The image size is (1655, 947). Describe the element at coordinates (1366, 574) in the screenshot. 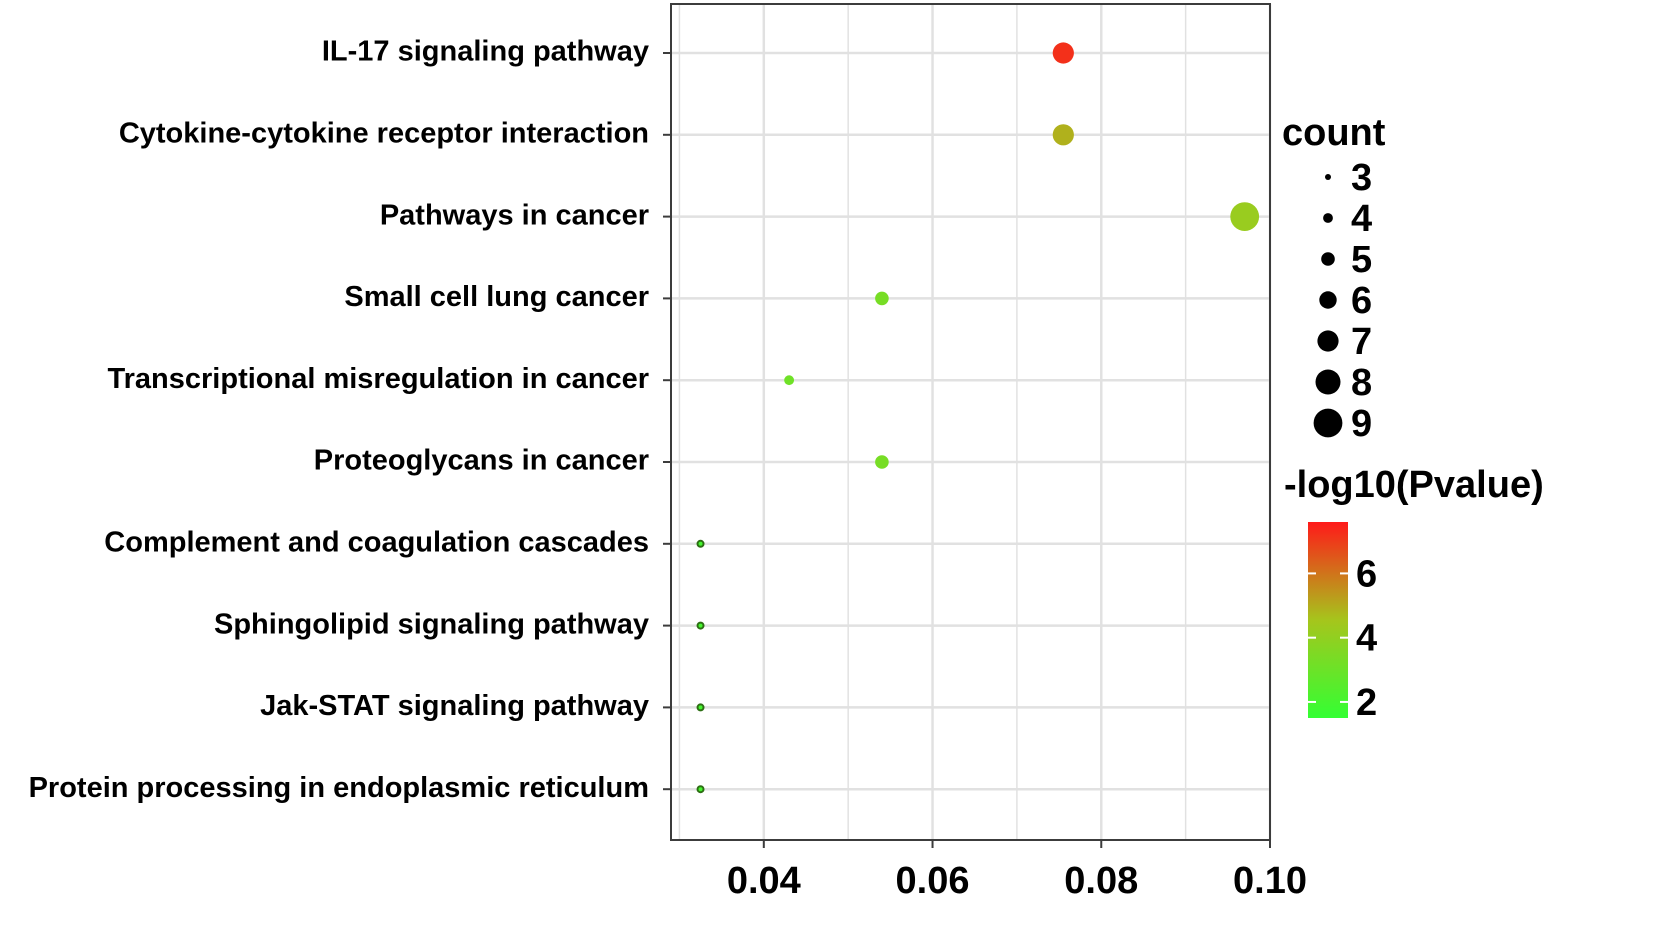

I see `colorbar-tick-label: 6` at that location.